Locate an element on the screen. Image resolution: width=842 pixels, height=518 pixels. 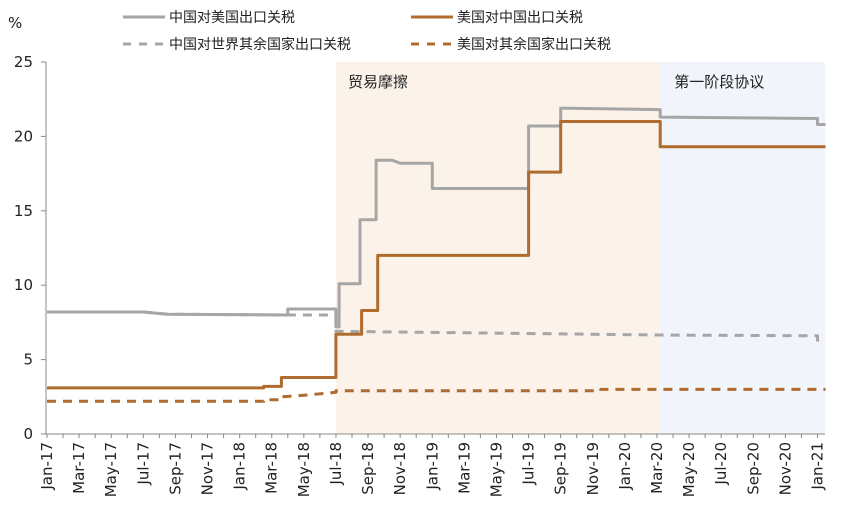
x-tick-label: Nov-19 is located at coordinates (593, 468).